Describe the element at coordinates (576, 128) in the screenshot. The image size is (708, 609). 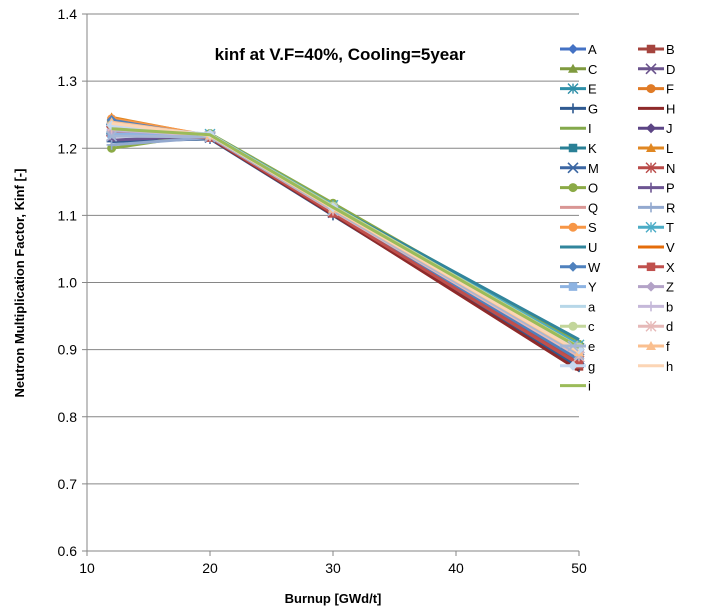
I see `legend-item-I: I` at that location.